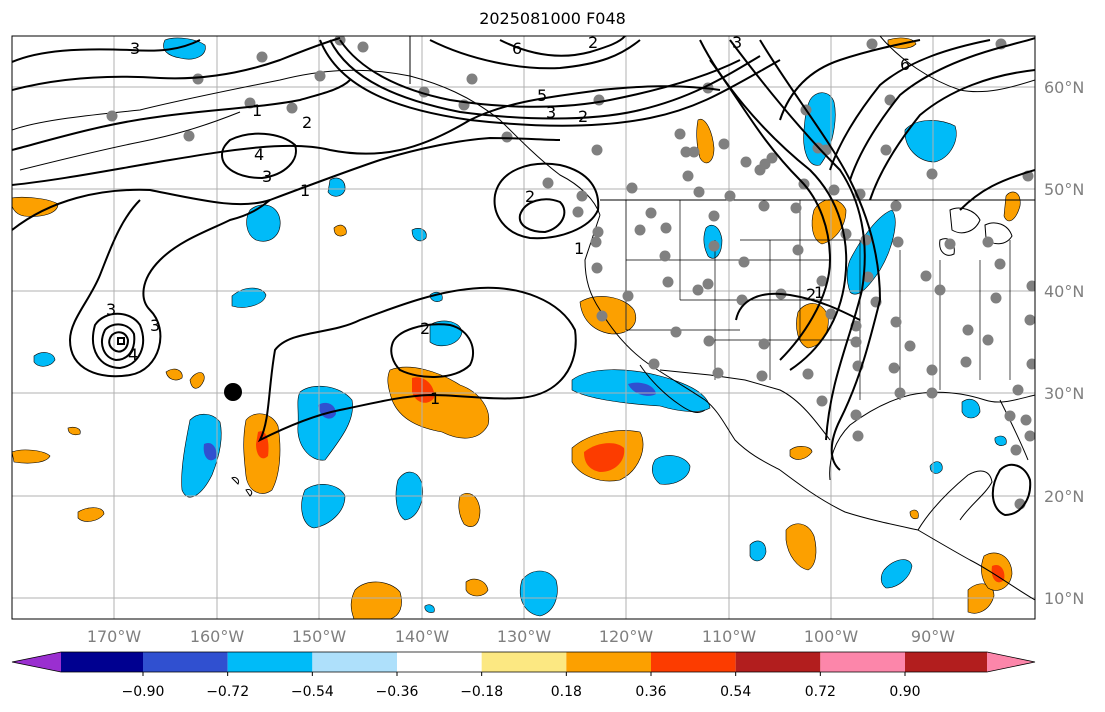 The height and width of the screenshot is (712, 1105). I want to click on colorbar-tick-label: −0.72, so click(227, 692).